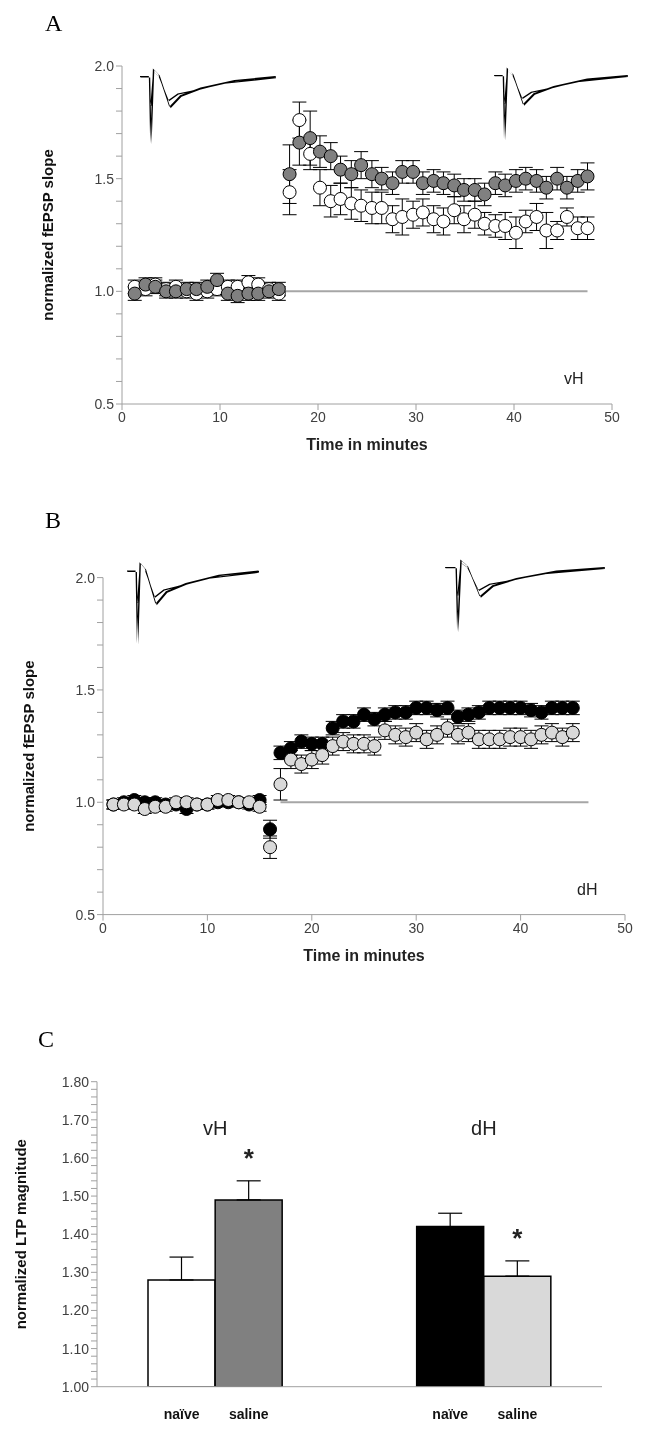 The image size is (649, 1433). Describe the element at coordinates (75, 1310) in the screenshot. I see `y-tick-label: 1.20` at that location.